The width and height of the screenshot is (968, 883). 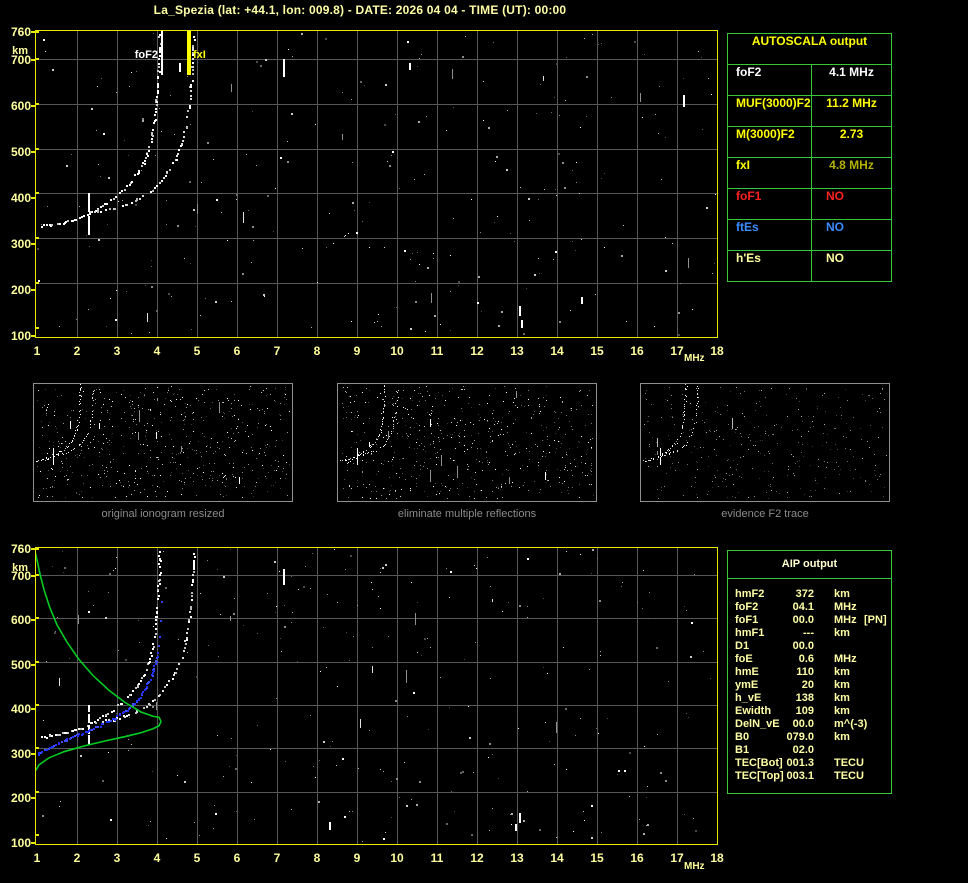 I want to click on aip-param-name: B0, so click(x=742, y=737).